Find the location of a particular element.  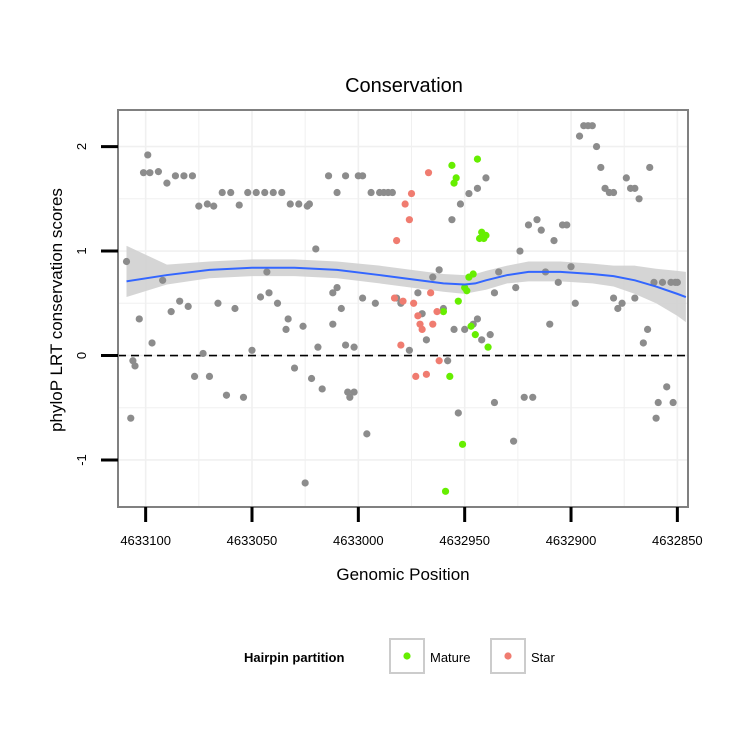

smooth-curve is located at coordinates (406, 282).